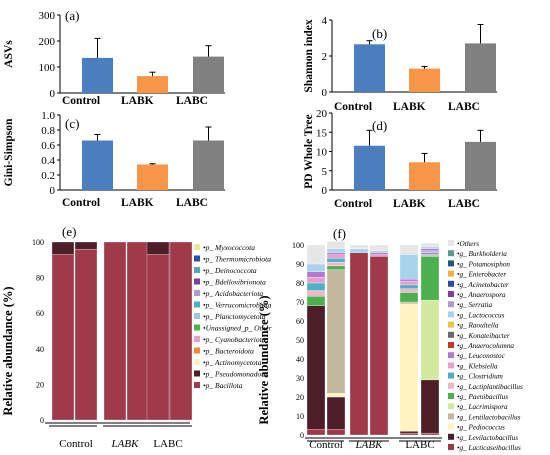  I want to click on legend-item: •g_ Burkholderia, so click(482, 254).